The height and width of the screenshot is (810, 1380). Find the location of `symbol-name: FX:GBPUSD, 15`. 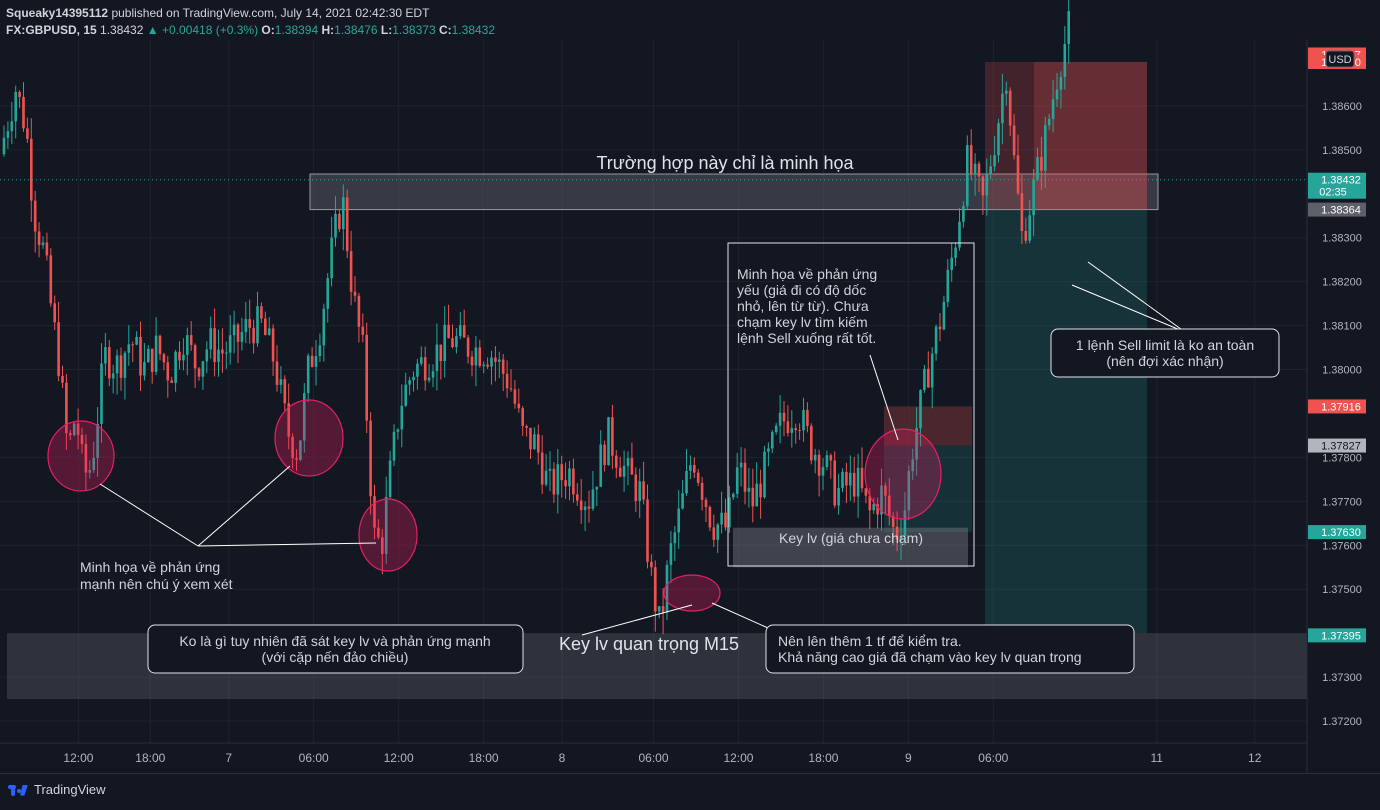

symbol-name: FX:GBPUSD, 15 is located at coordinates (51, 30).